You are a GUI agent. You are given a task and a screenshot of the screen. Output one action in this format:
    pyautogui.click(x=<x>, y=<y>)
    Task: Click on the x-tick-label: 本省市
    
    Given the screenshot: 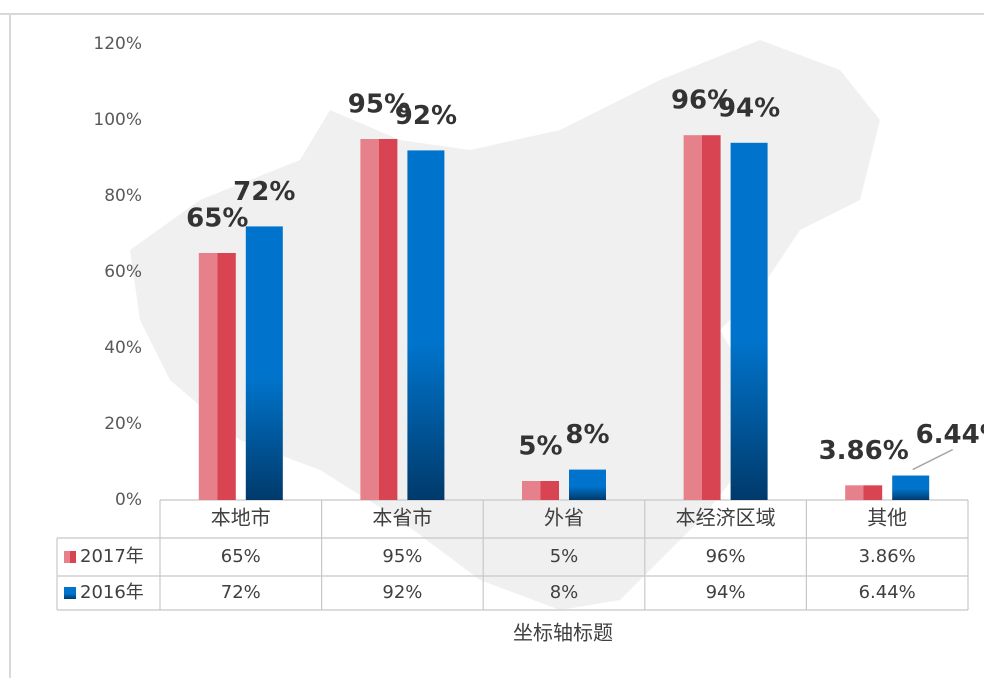 What is the action you would take?
    pyautogui.click(x=402, y=518)
    